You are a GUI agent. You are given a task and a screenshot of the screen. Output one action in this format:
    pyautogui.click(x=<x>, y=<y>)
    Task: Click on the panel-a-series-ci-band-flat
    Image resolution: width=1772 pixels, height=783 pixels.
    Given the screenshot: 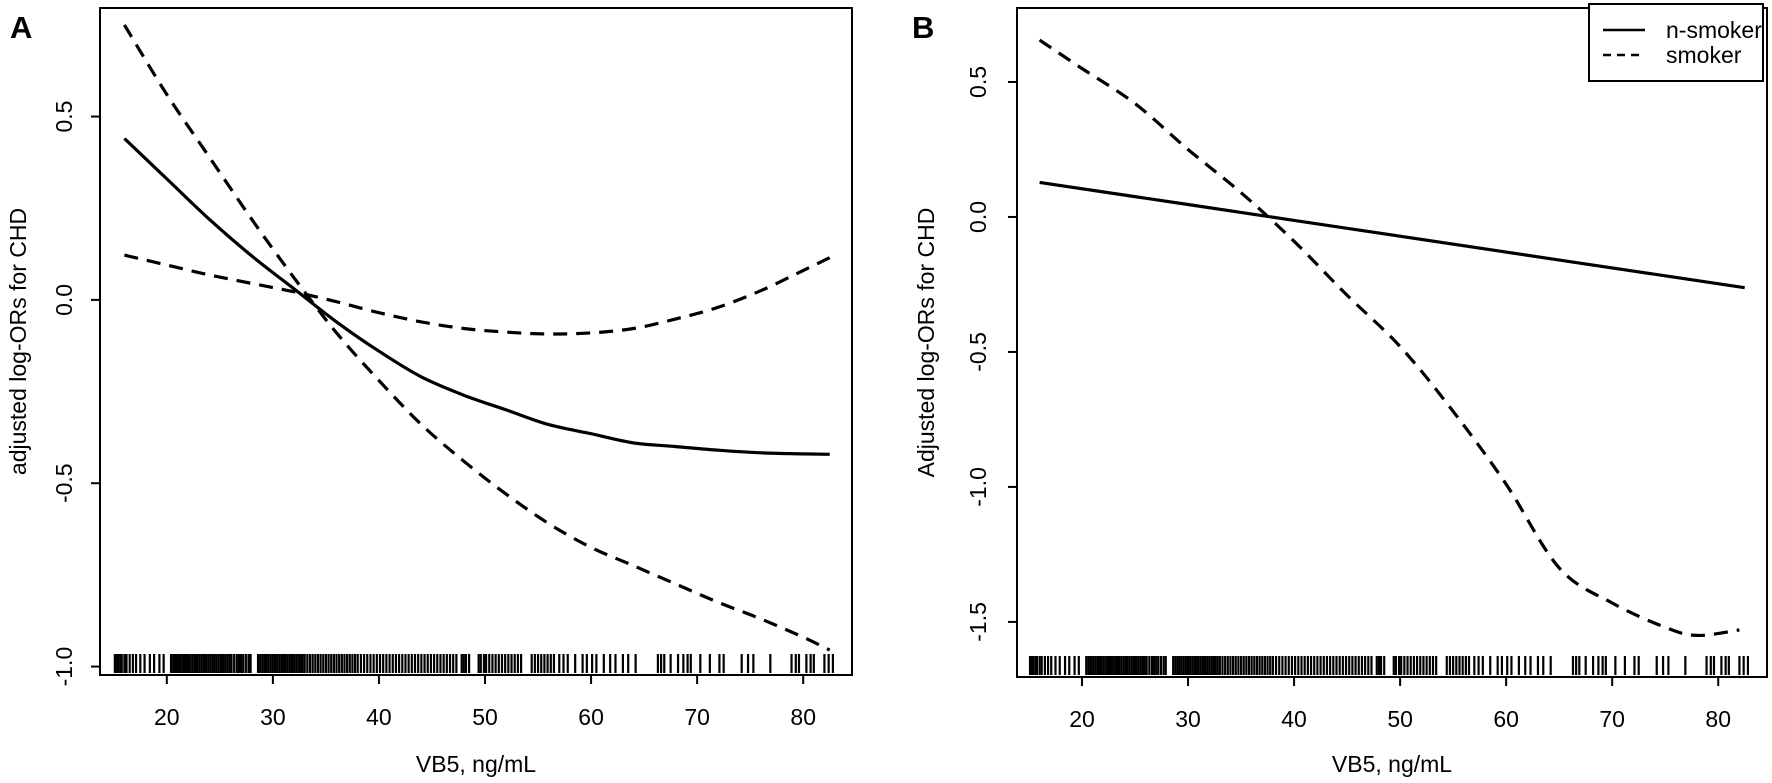 What is the action you would take?
    pyautogui.click(x=477, y=294)
    